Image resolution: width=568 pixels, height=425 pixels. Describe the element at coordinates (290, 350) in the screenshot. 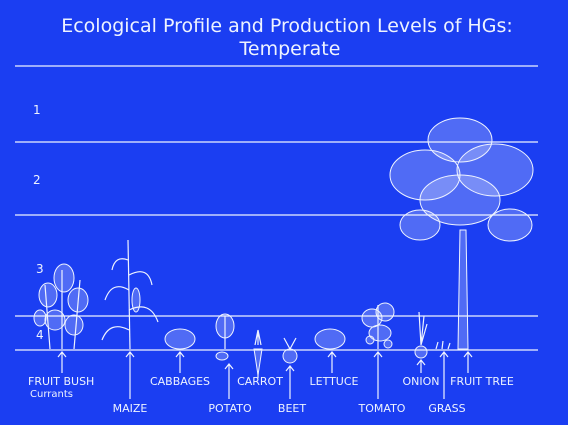

I see `beet` at that location.